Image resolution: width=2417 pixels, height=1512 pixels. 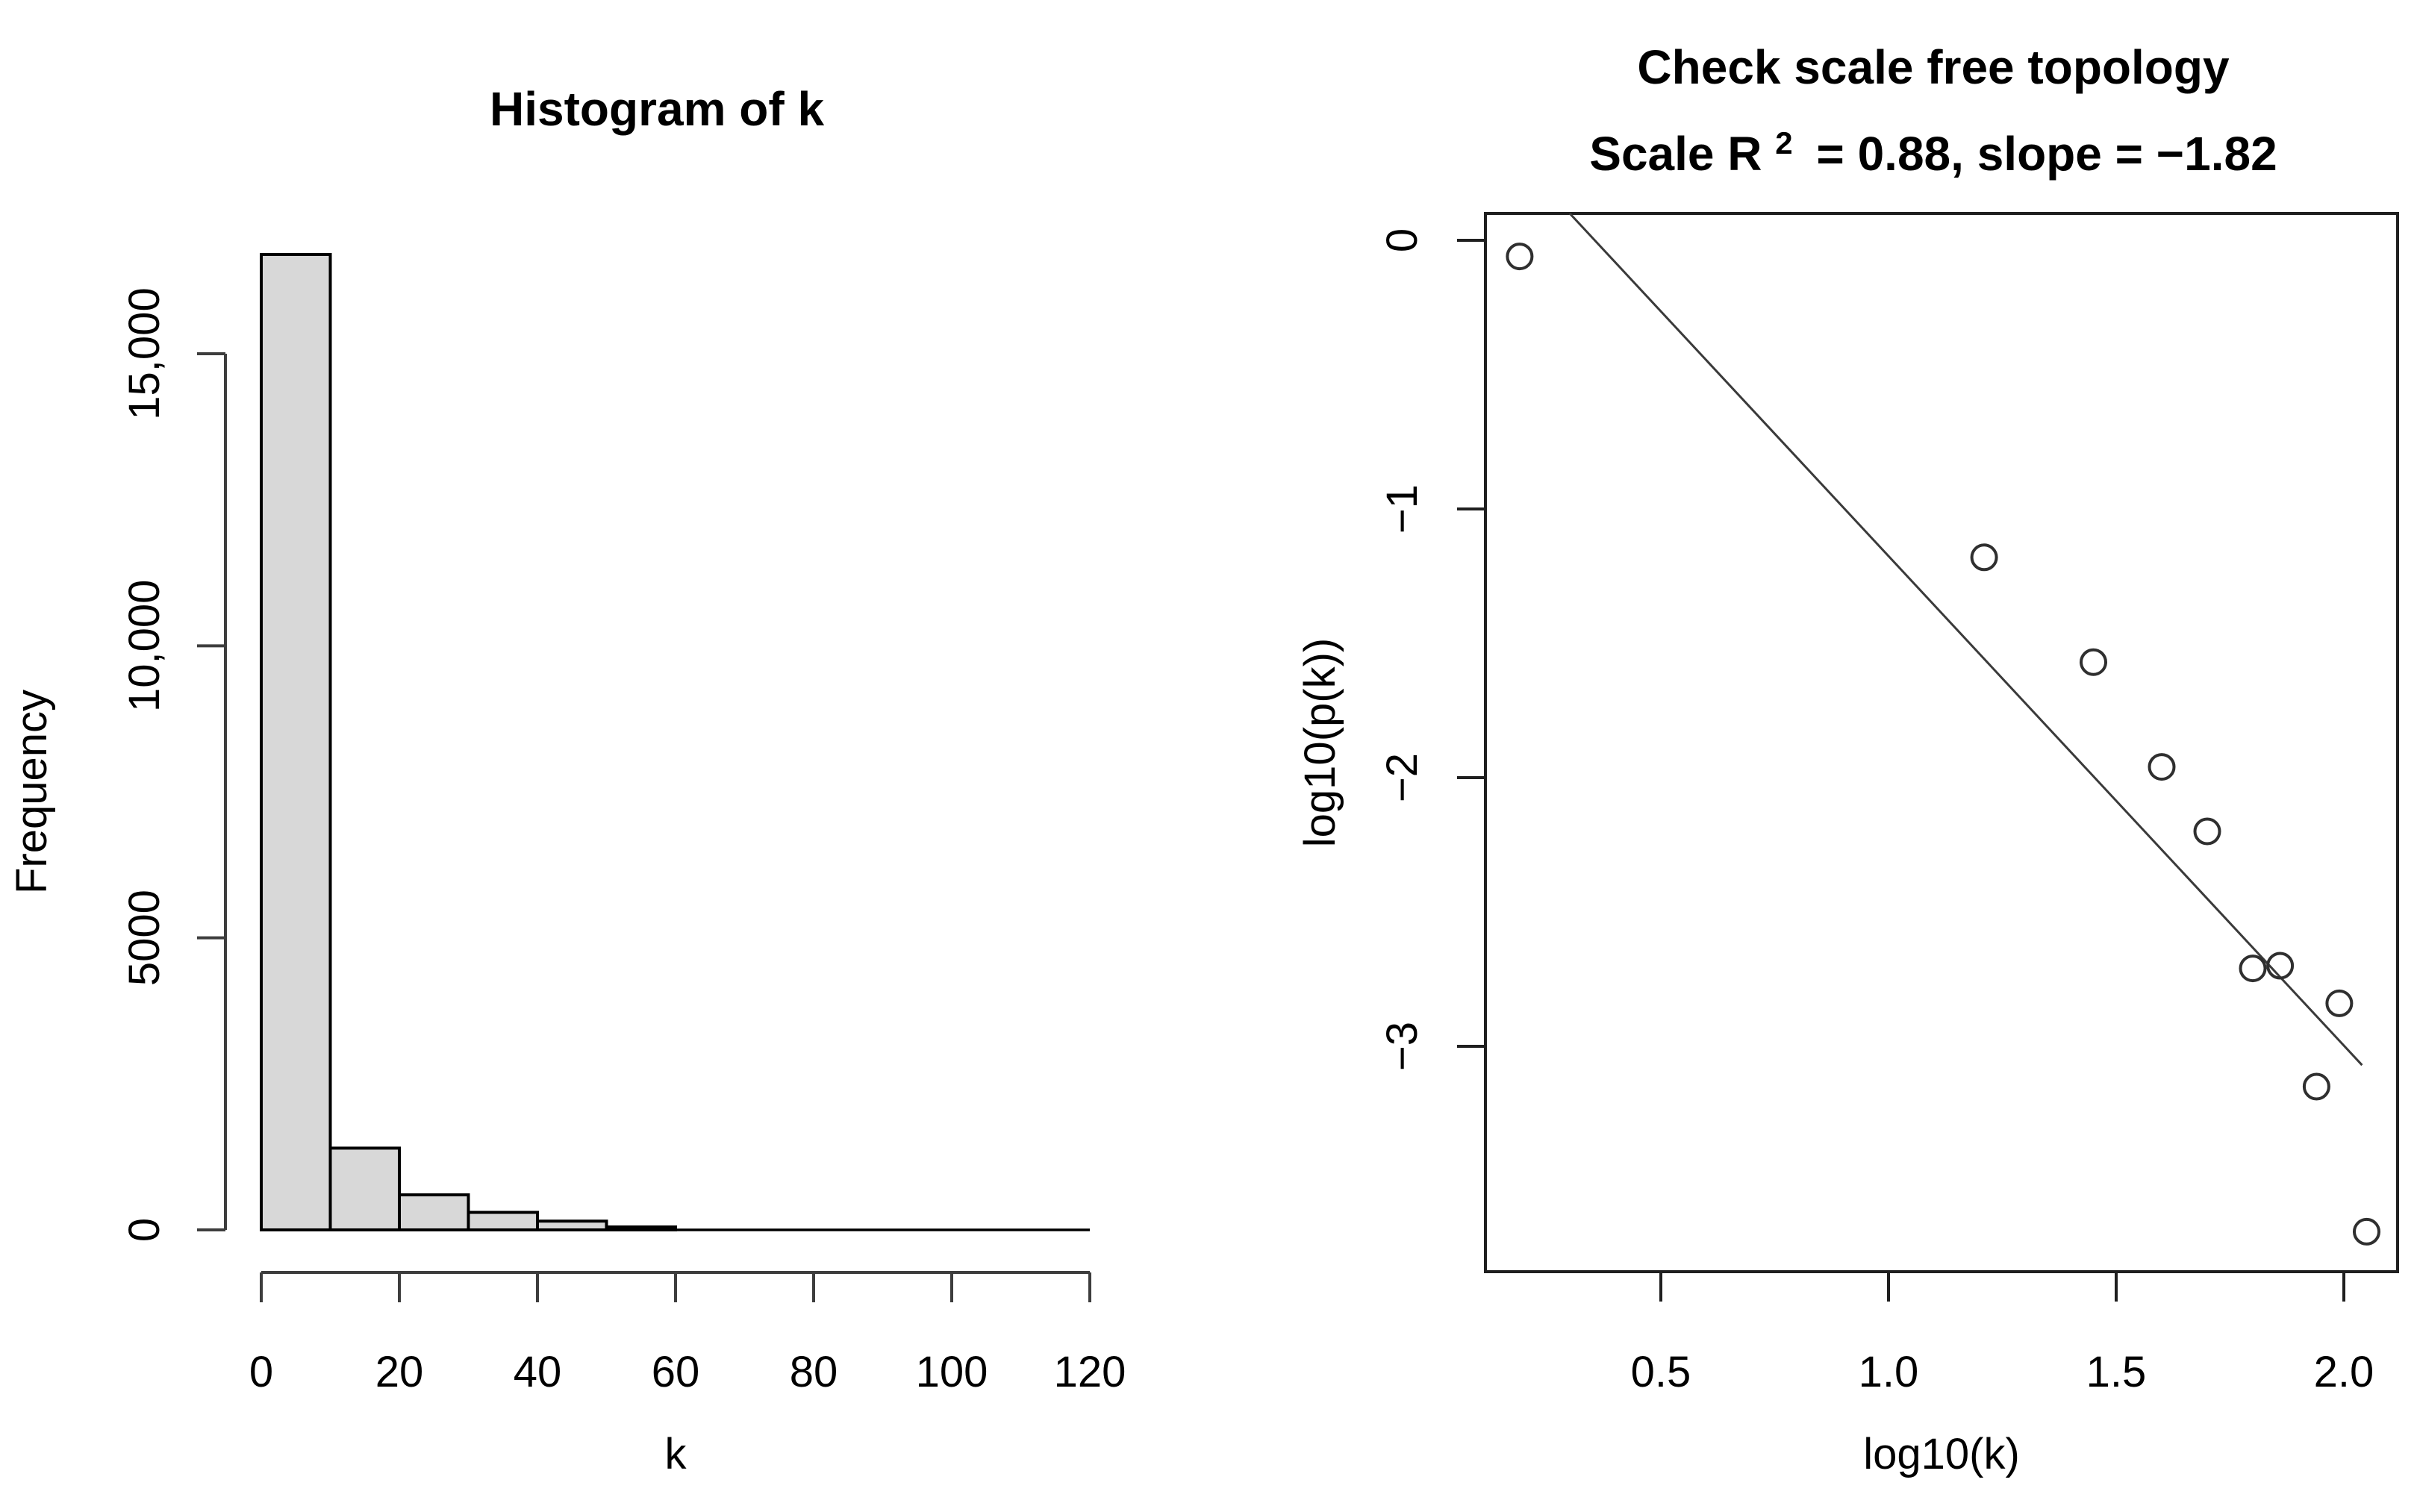 I want to click on histogram-y-axis-label: Frequency, so click(x=31, y=792).